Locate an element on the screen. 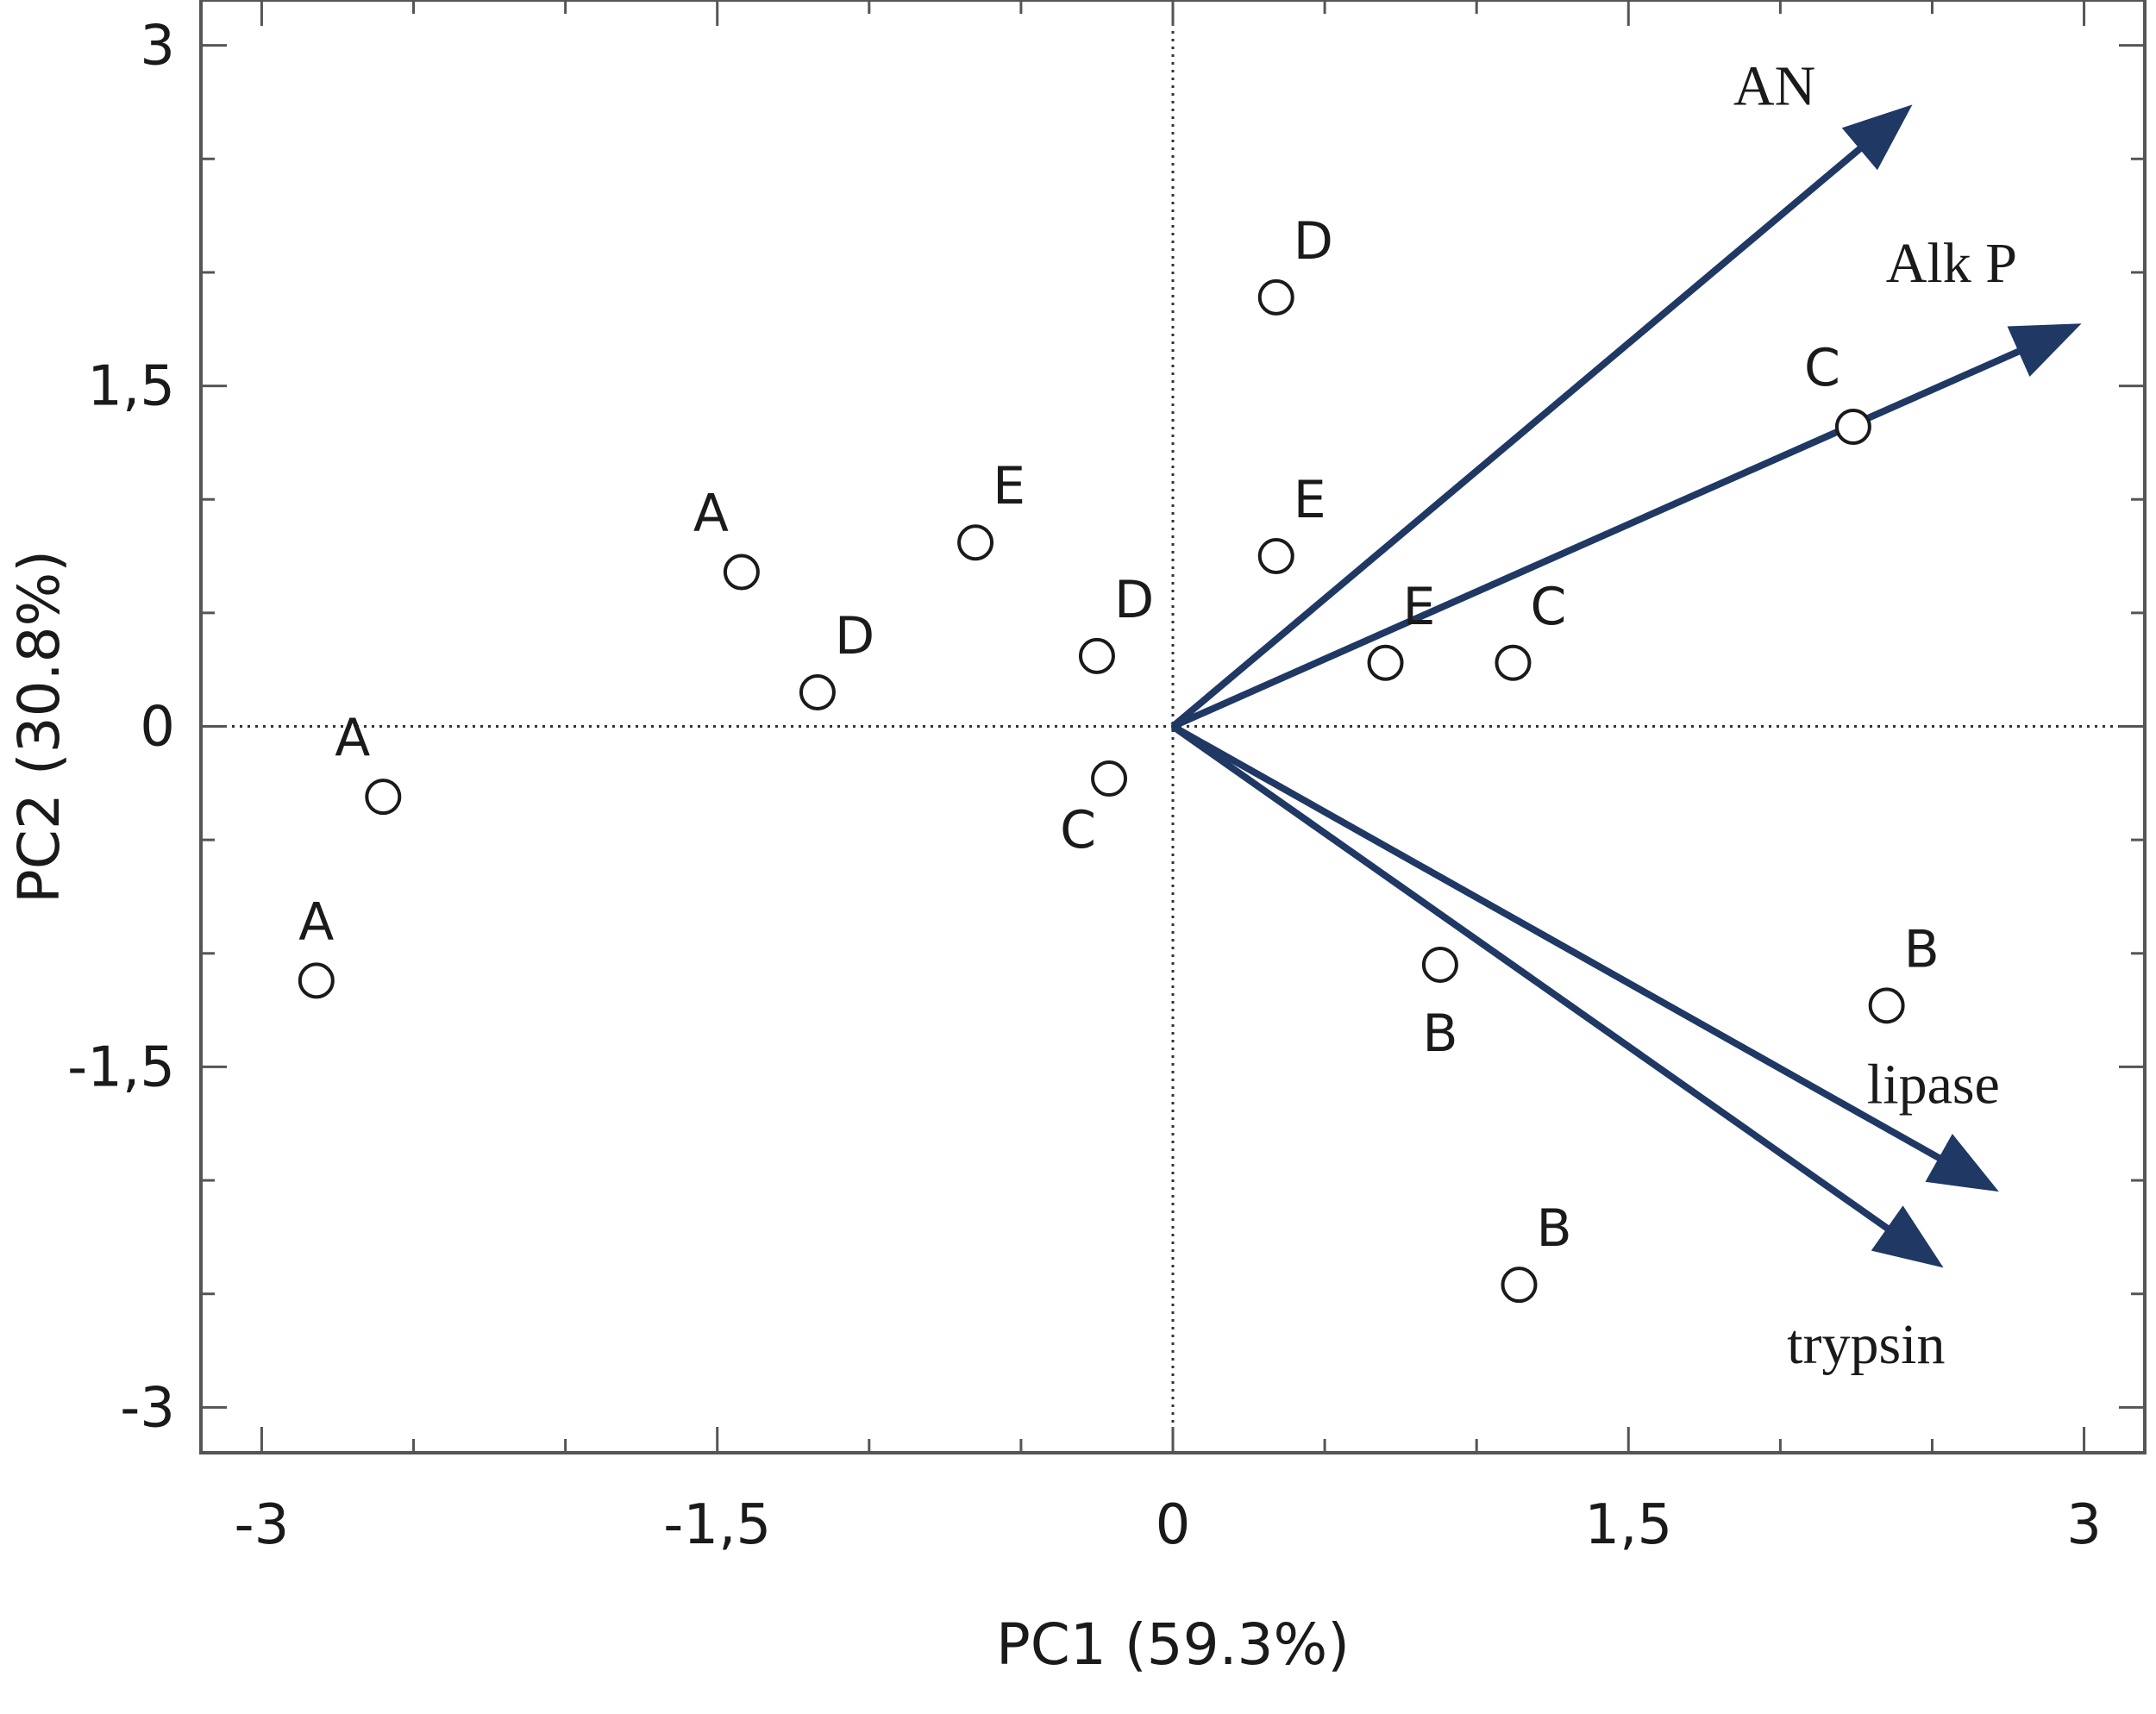 Image resolution: width=2156 pixels, height=1714 pixels. vector-label: trypsin is located at coordinates (1866, 1344).